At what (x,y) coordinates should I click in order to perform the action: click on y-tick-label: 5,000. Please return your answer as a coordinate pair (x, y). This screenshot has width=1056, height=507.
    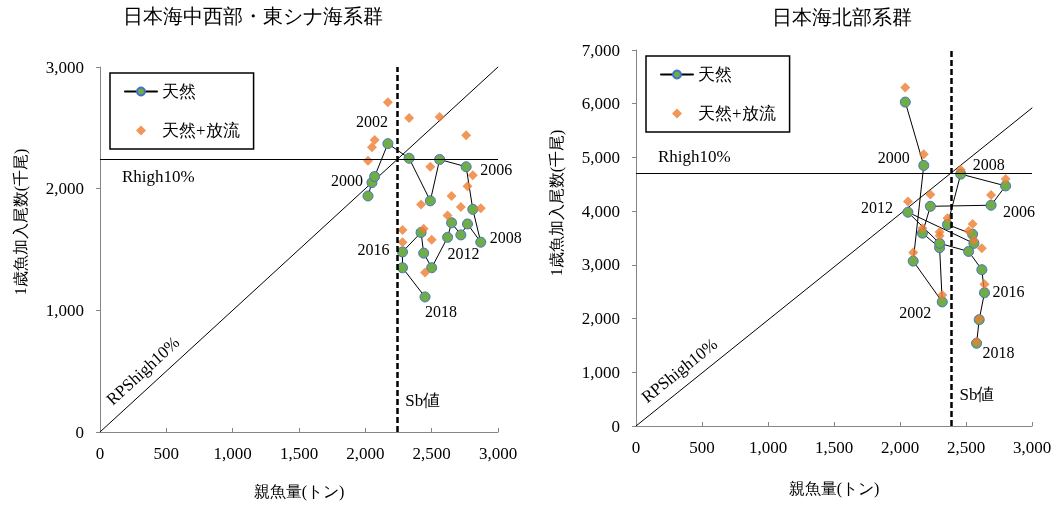
    Looking at the image, I should click on (600, 157).